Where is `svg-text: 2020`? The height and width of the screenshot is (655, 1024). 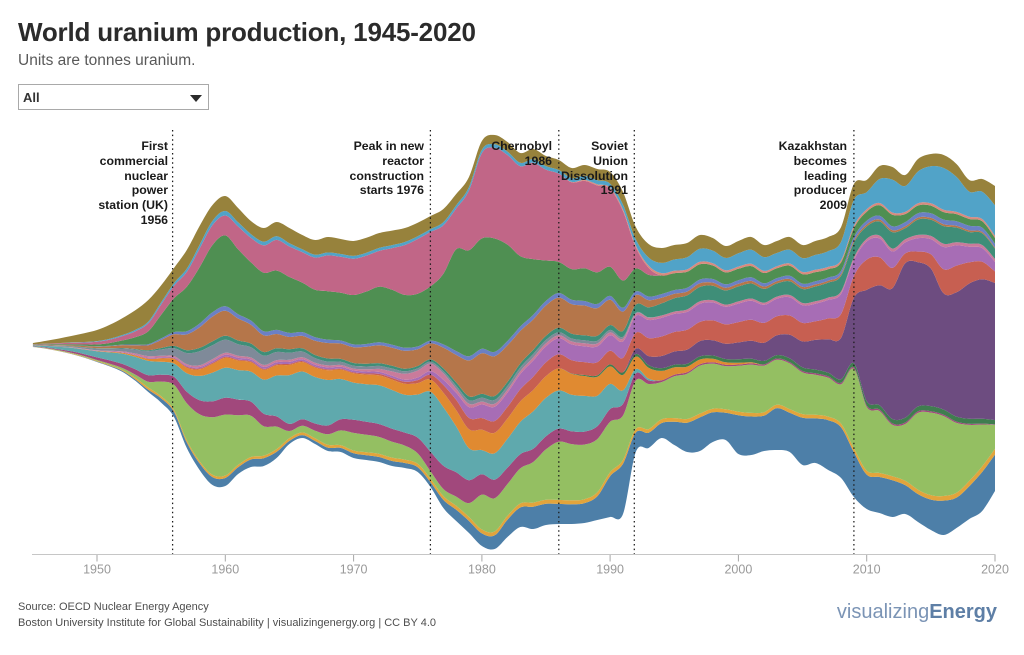 svg-text: 2020 is located at coordinates (995, 570).